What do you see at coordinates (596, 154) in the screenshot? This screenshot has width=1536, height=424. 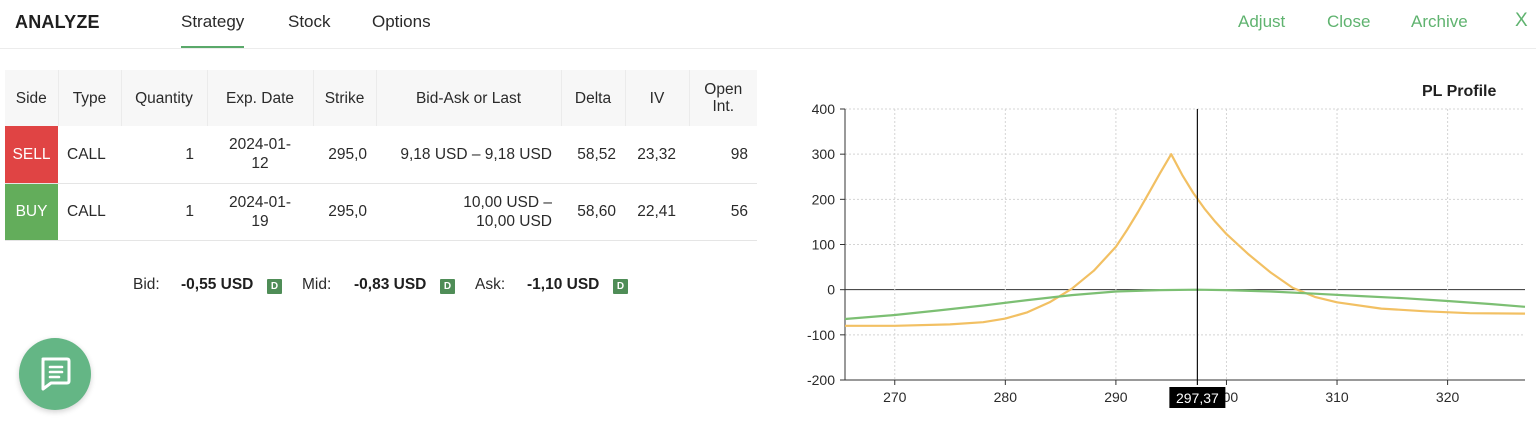 I see `delta-cell: 58,52` at bounding box center [596, 154].